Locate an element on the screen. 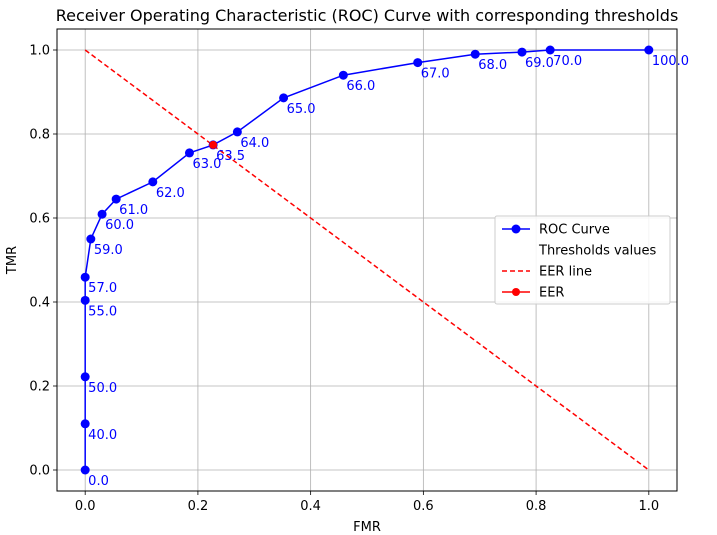  legend-eer-marker is located at coordinates (516, 292).